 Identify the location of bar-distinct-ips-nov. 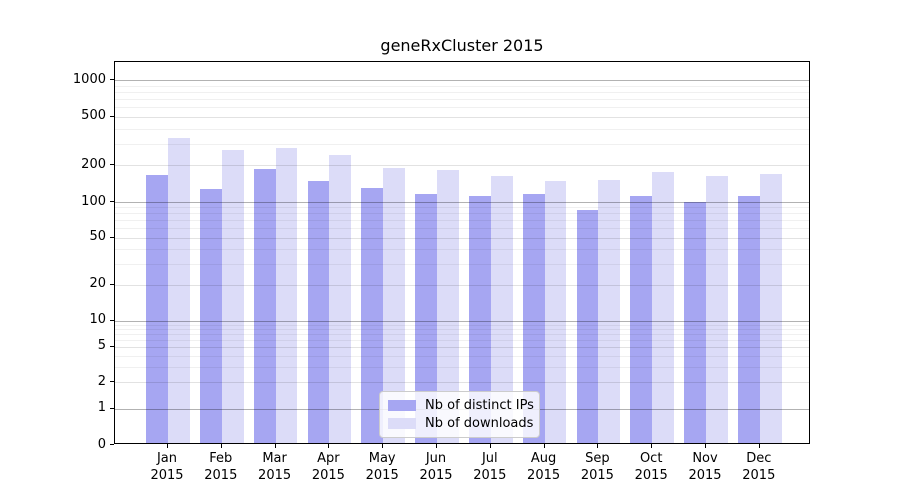
(695, 322).